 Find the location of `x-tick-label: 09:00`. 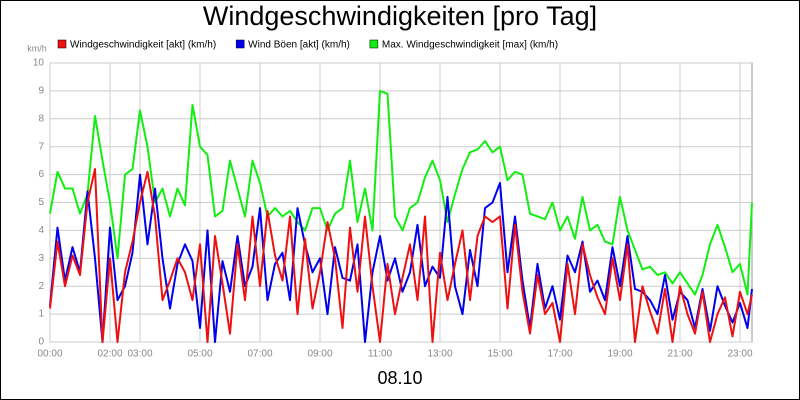

x-tick-label: 09:00 is located at coordinates (319, 354).